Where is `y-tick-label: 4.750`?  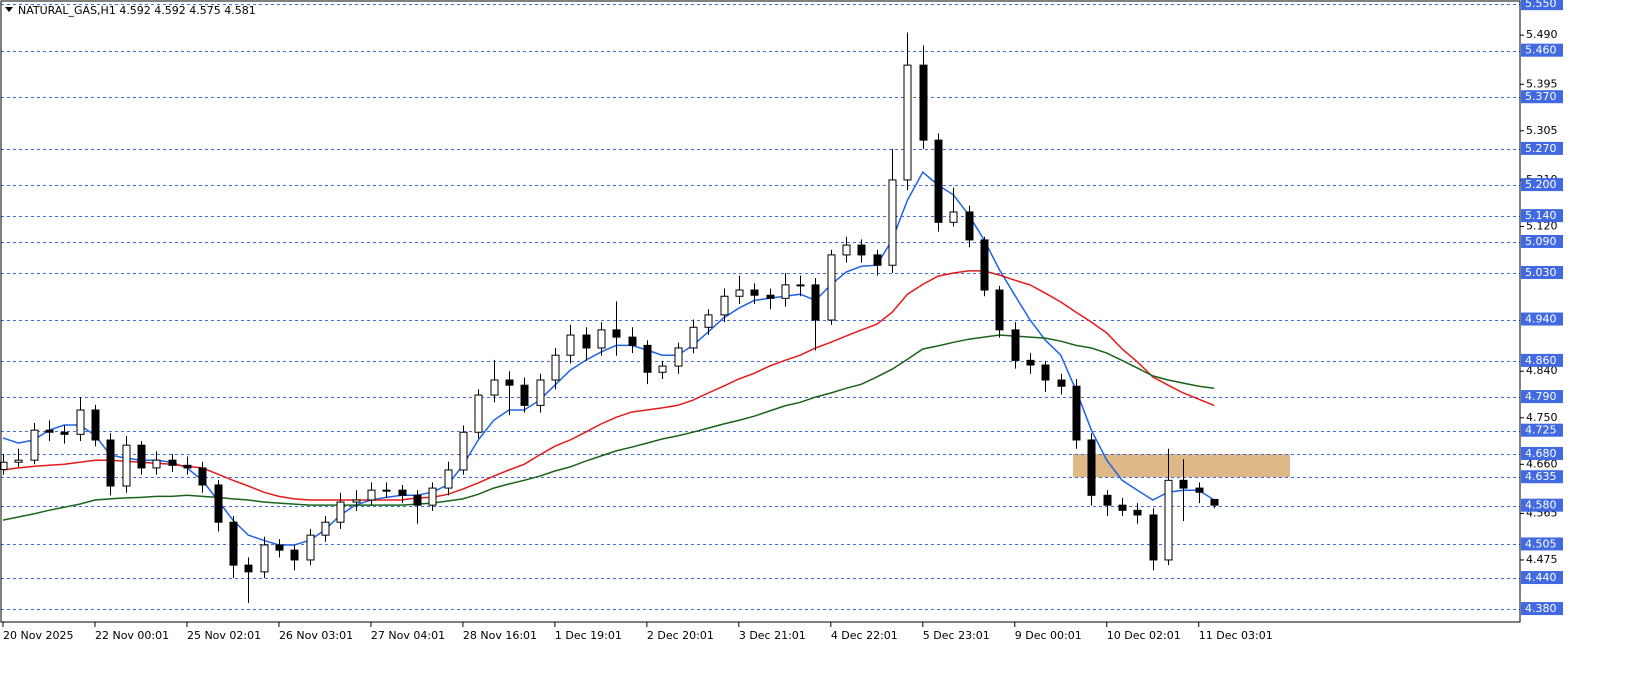 y-tick-label: 4.750 is located at coordinates (1542, 417).